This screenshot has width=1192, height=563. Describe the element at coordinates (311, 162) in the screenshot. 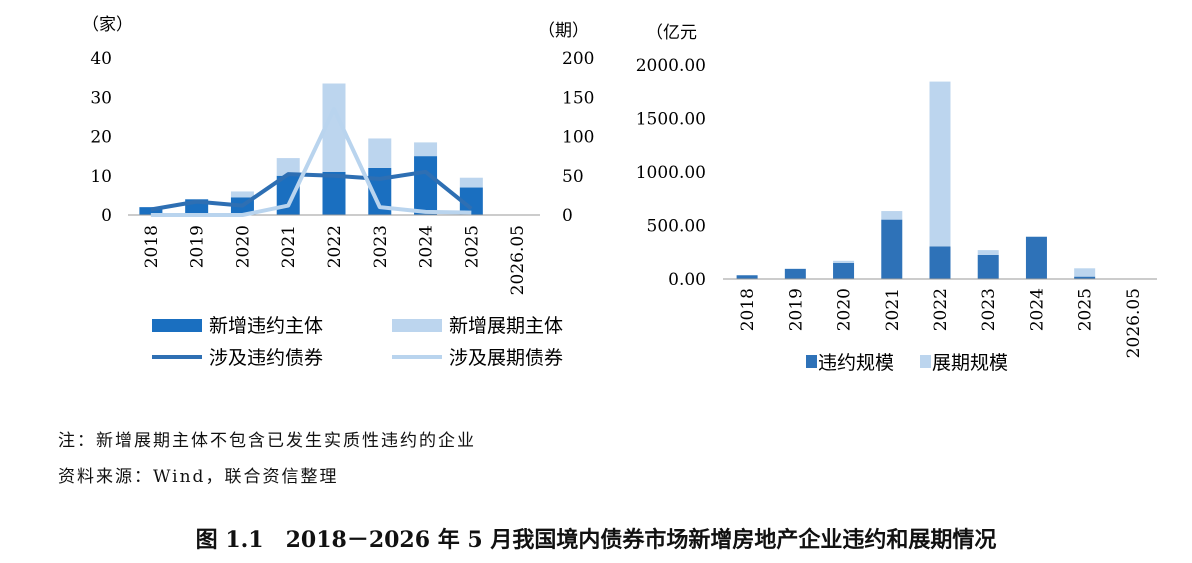

I see `extension-bonds-line` at that location.